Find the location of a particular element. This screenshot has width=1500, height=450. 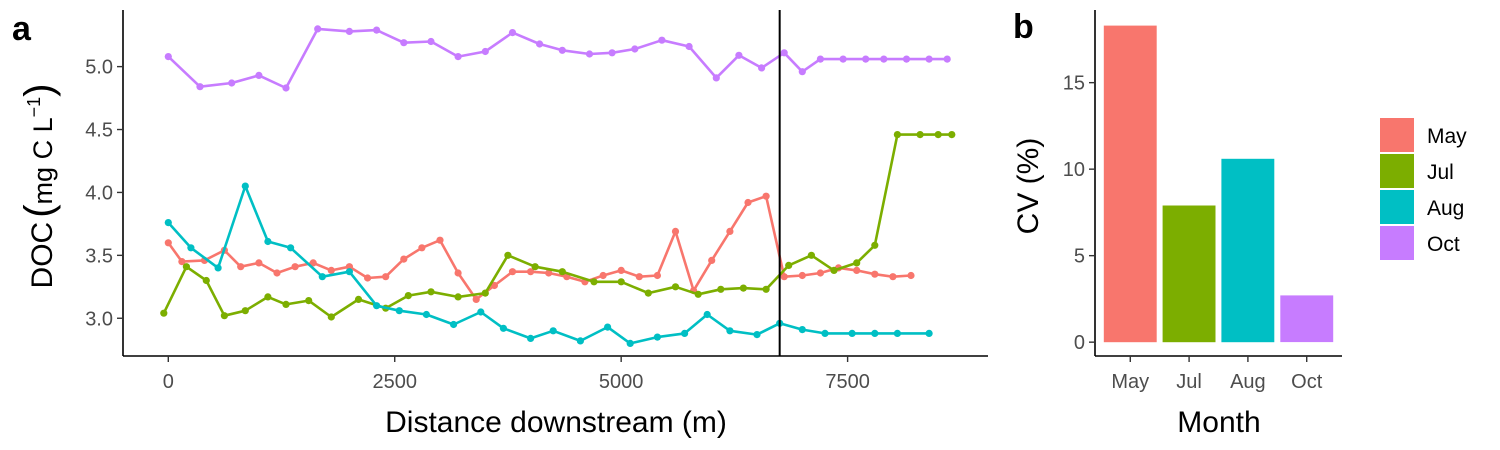

legend: May Jul Aug Oct is located at coordinates (1423, 189).